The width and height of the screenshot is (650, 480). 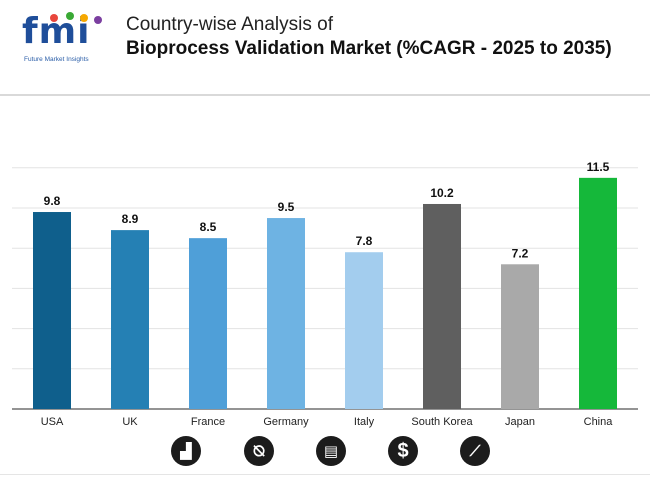 What do you see at coordinates (598, 167) in the screenshot?
I see `value-label: 11.5` at bounding box center [598, 167].